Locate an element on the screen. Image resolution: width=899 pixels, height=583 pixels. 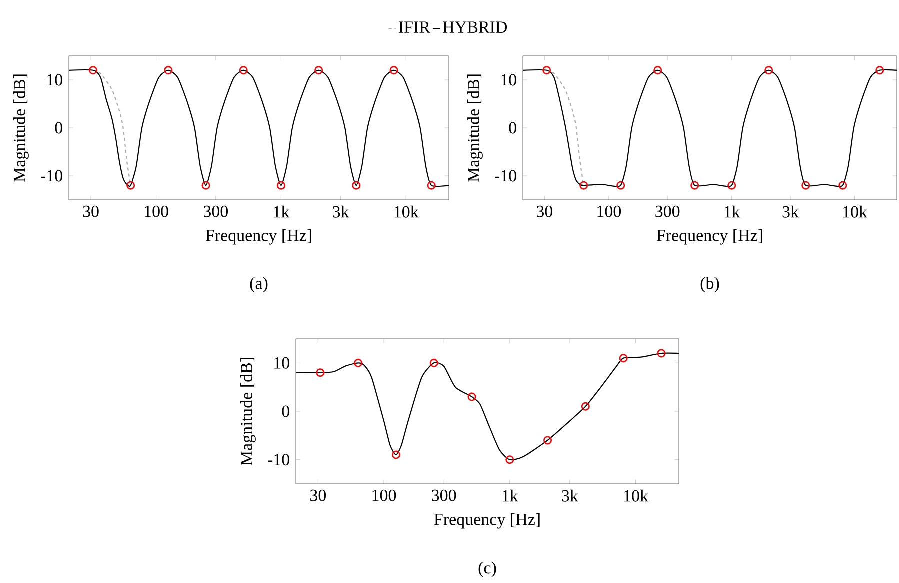
legend-label: IFIR is located at coordinates (414, 27).